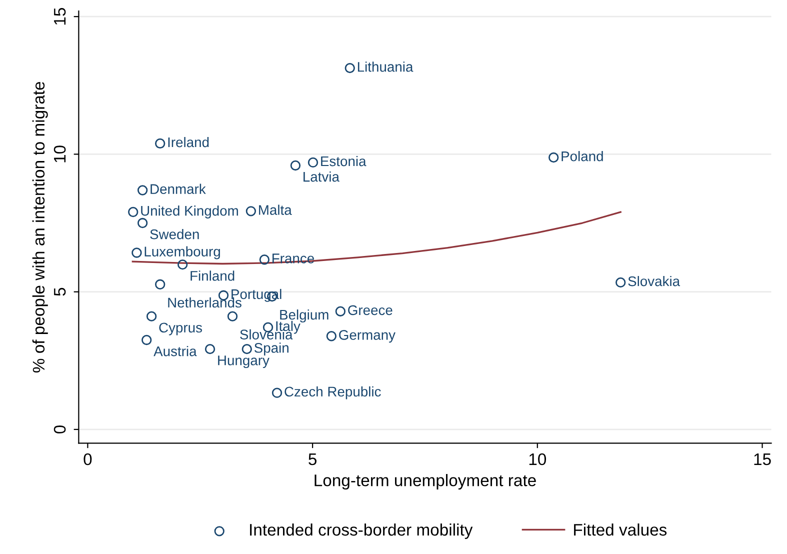 The width and height of the screenshot is (787, 554). What do you see at coordinates (40, 227) in the screenshot?
I see `y-axis-title: % of people with an intention to migrate` at bounding box center [40, 227].